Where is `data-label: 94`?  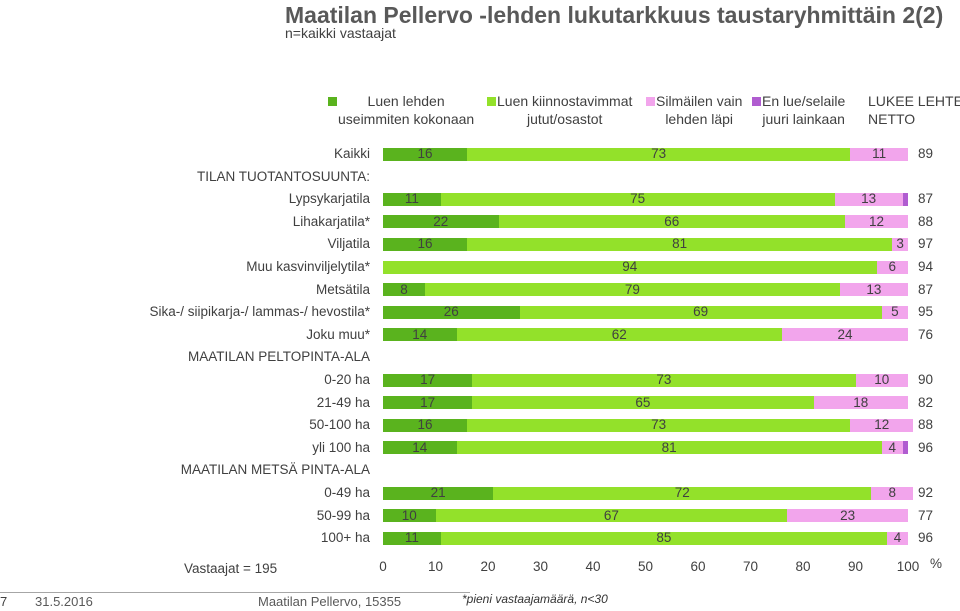 data-label: 94 is located at coordinates (630, 266).